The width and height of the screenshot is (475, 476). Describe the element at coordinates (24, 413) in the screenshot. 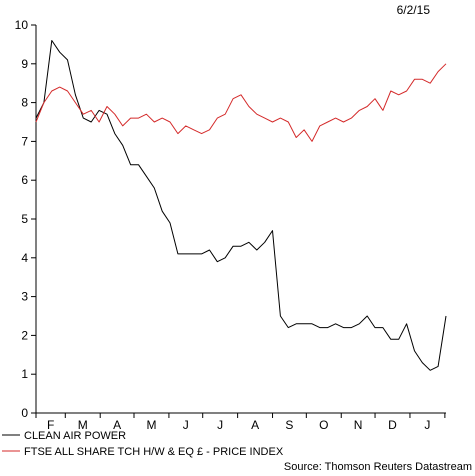

I see `y-tick-label: 0` at that location.